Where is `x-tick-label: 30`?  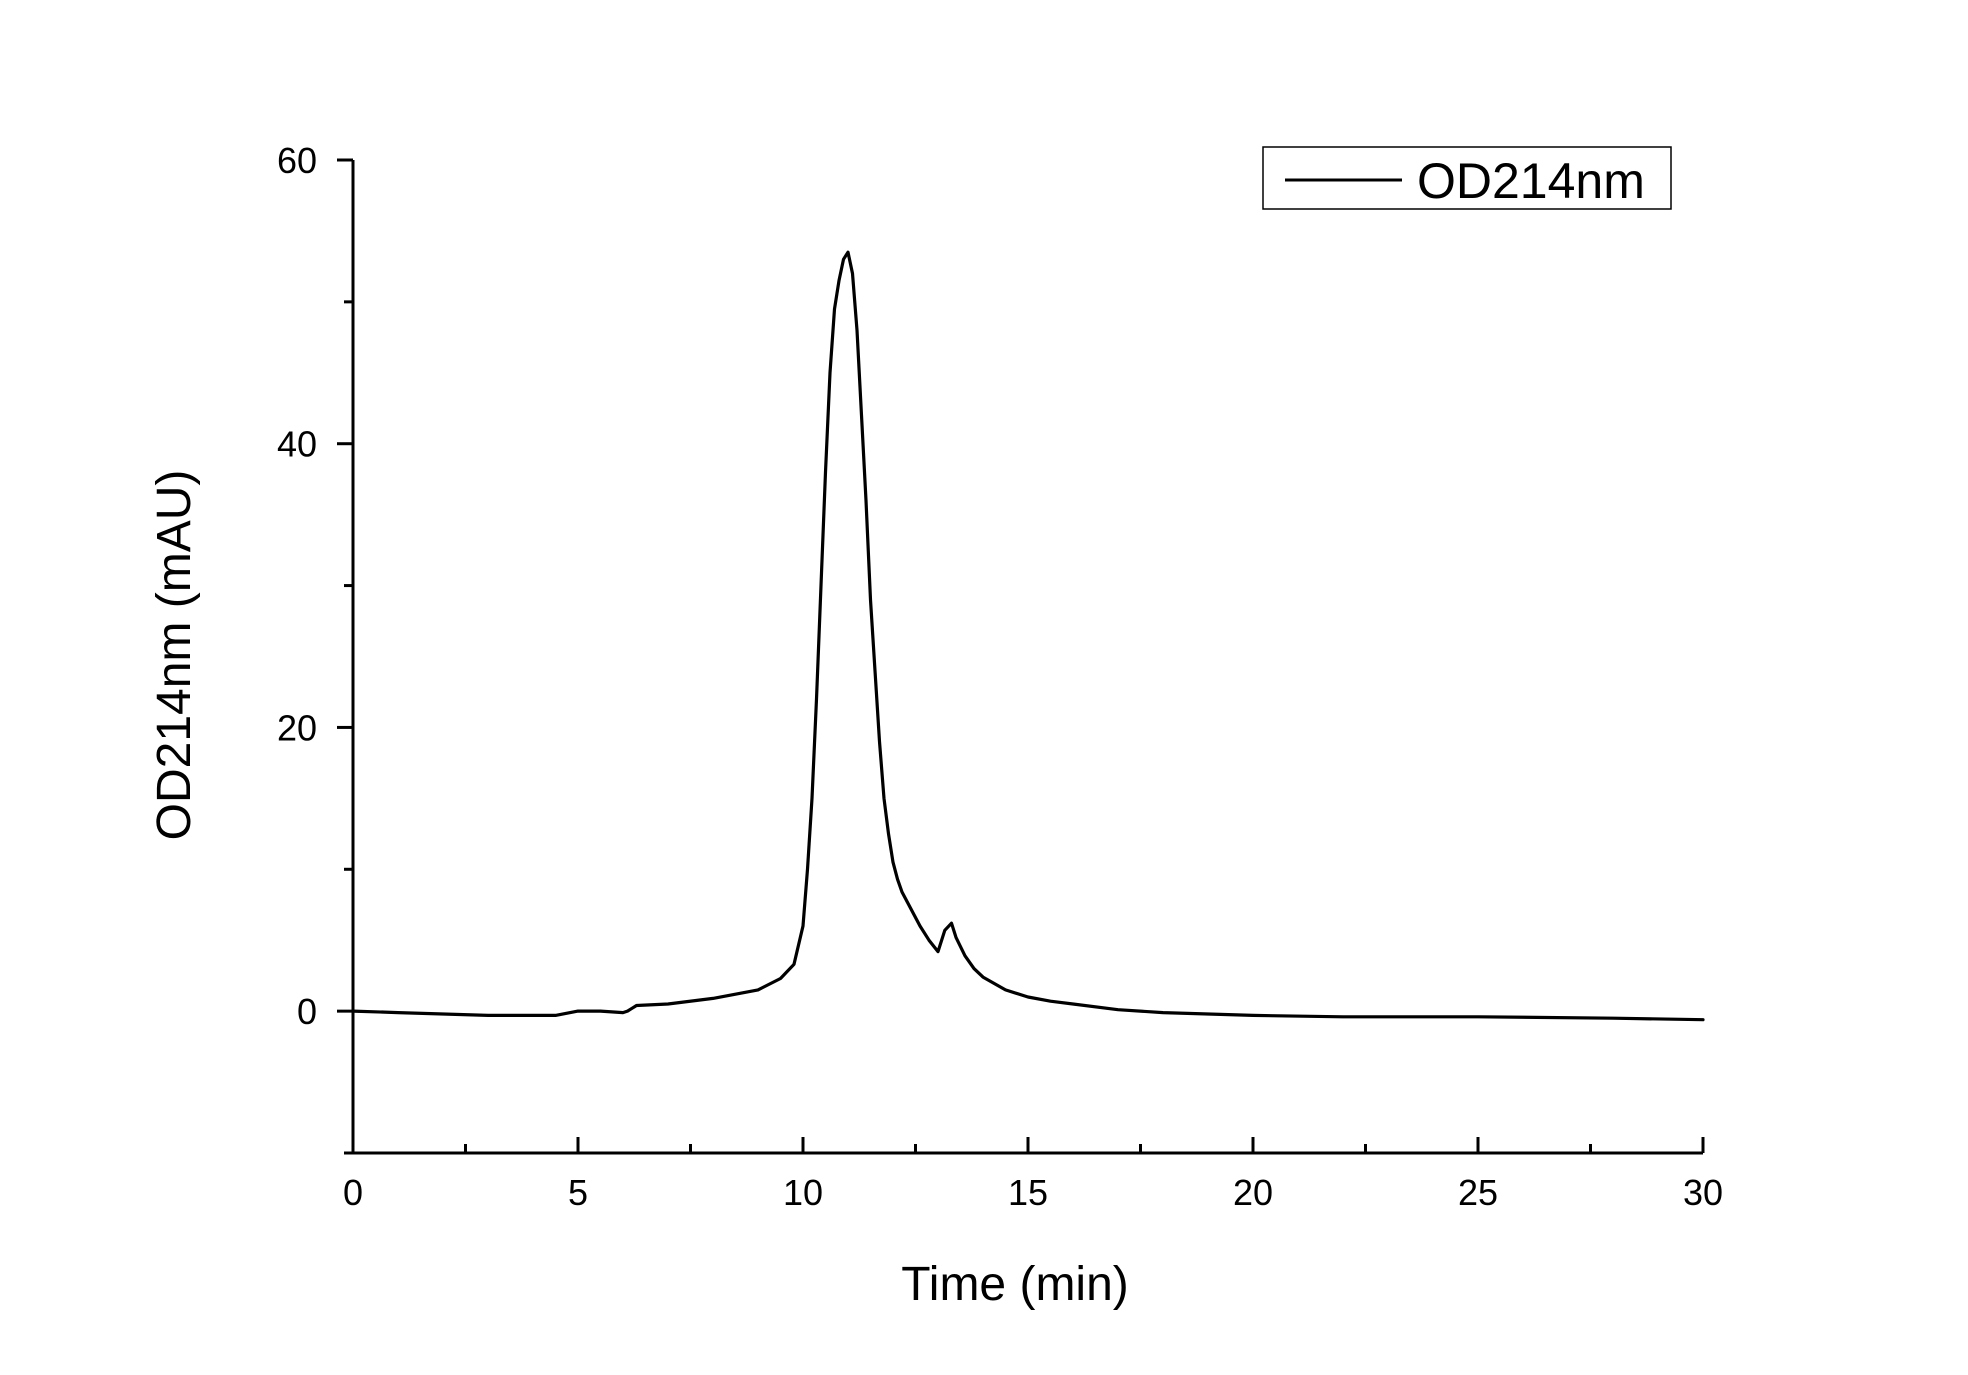 x-tick-label: 30 is located at coordinates (1703, 1192).